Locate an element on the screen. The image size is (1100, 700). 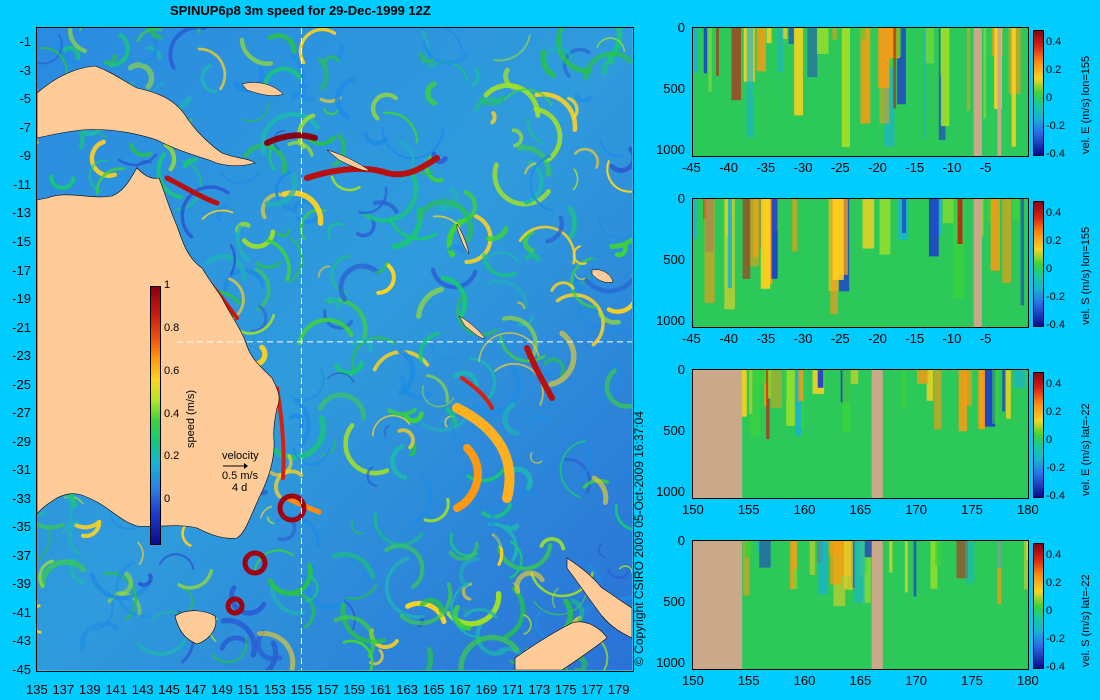
fiji-land is located at coordinates (602, 276).